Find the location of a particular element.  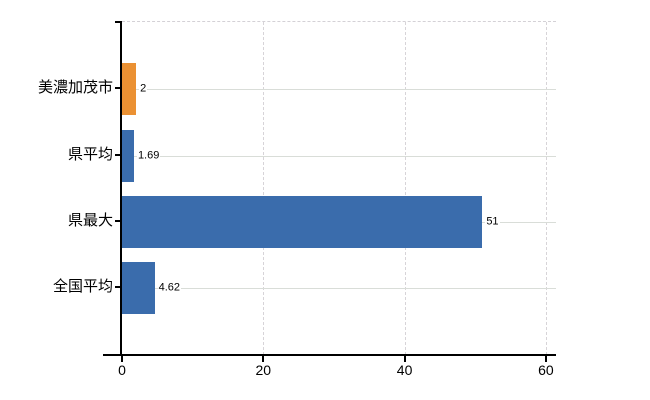

x-tick-label: 40 is located at coordinates (404, 370).